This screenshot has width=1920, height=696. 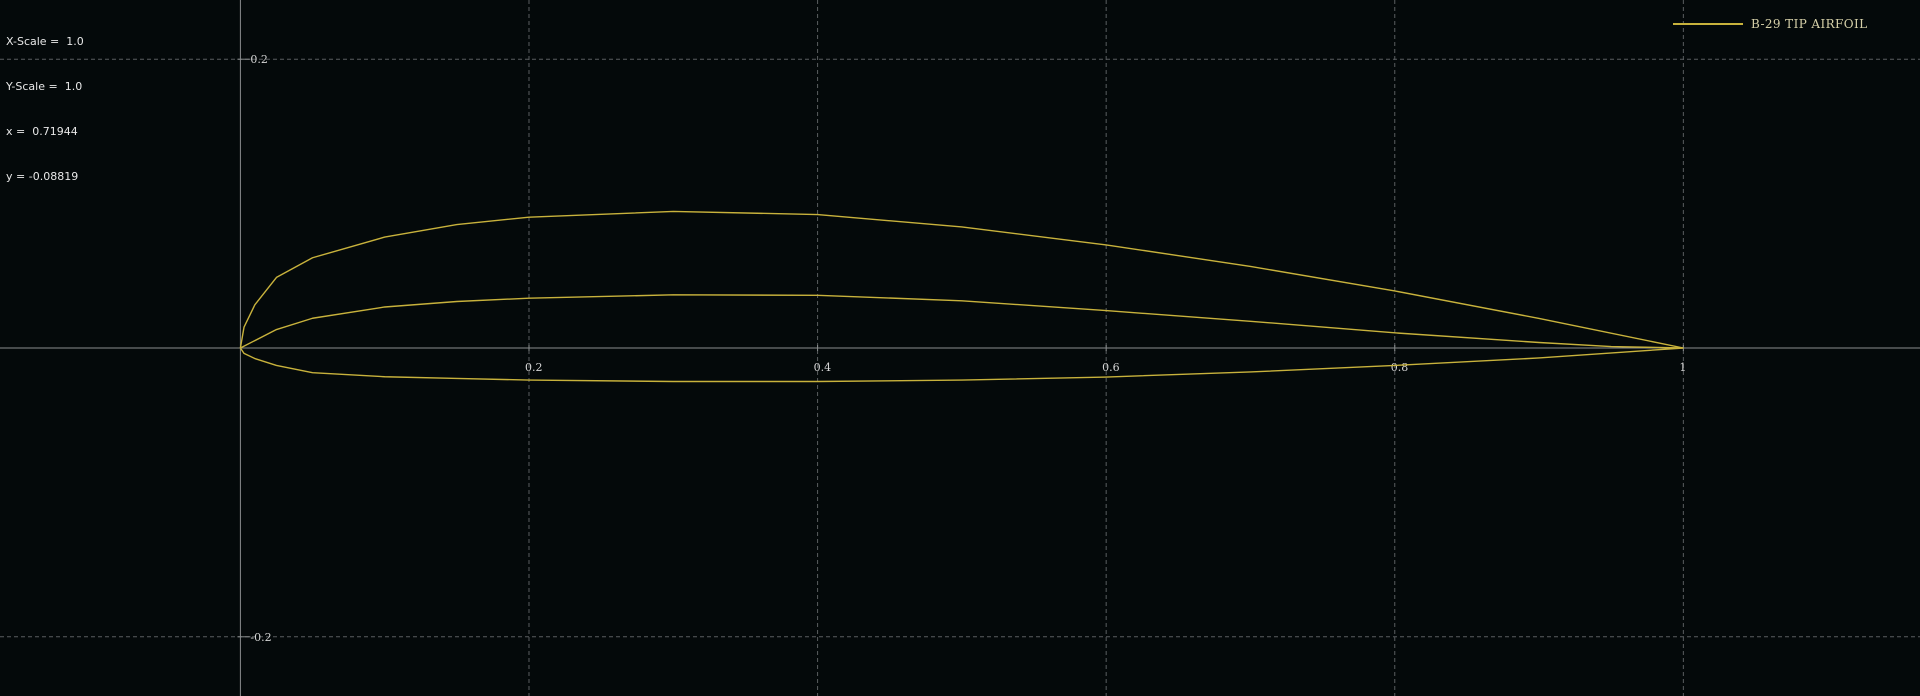 What do you see at coordinates (1809, 24) in the screenshot?
I see `legend-label: B-29 TIP AIRFOIL` at bounding box center [1809, 24].